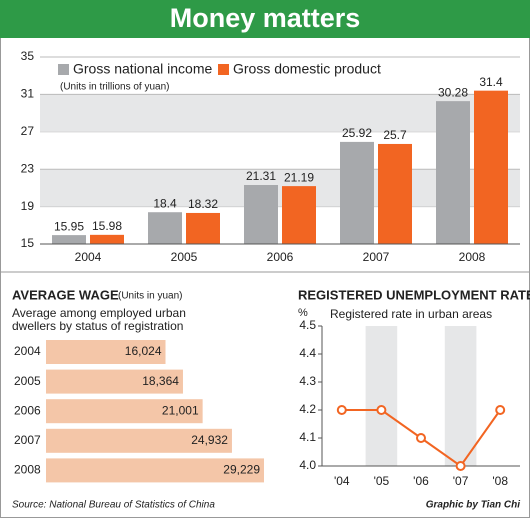 The height and width of the screenshot is (518, 530). I want to click on credit: Graphic by Tian Chi, so click(473, 505).